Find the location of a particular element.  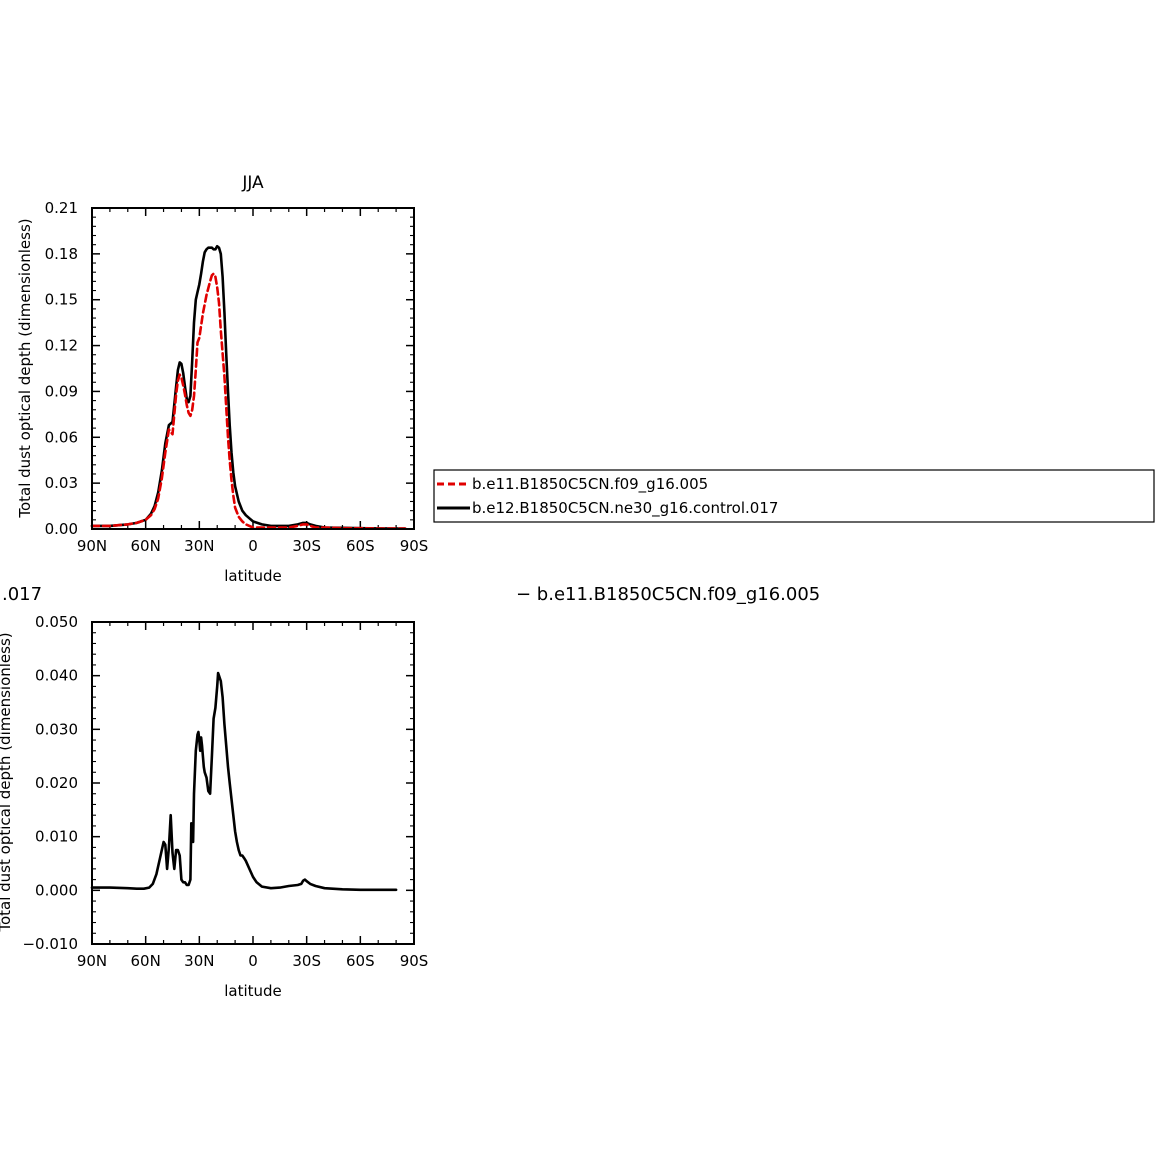

top-panel-series is located at coordinates (248, 387).